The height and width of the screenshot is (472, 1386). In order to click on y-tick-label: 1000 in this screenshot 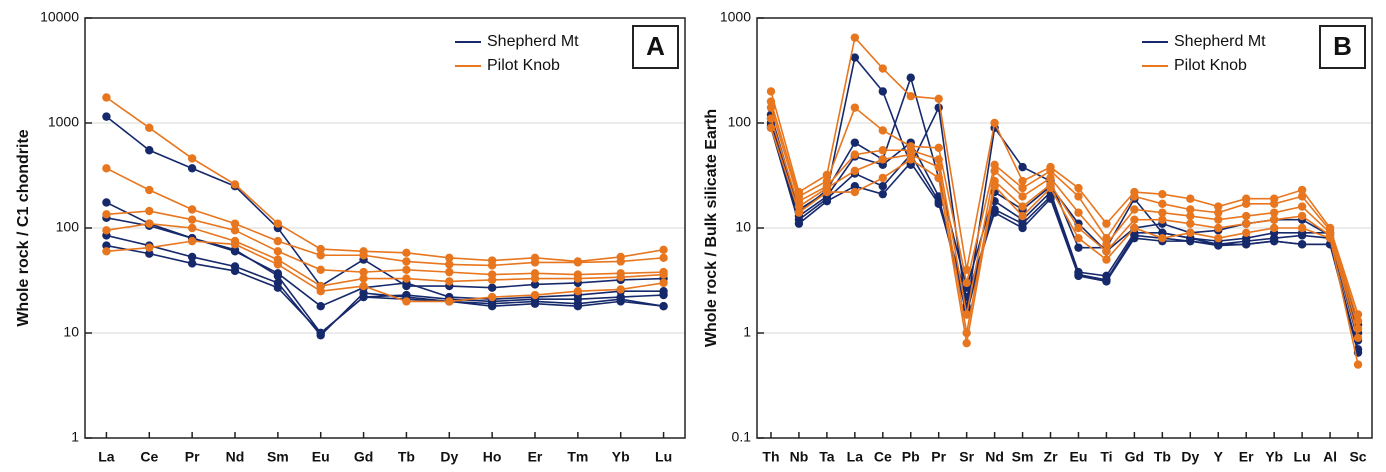, I will do `click(735, 17)`.